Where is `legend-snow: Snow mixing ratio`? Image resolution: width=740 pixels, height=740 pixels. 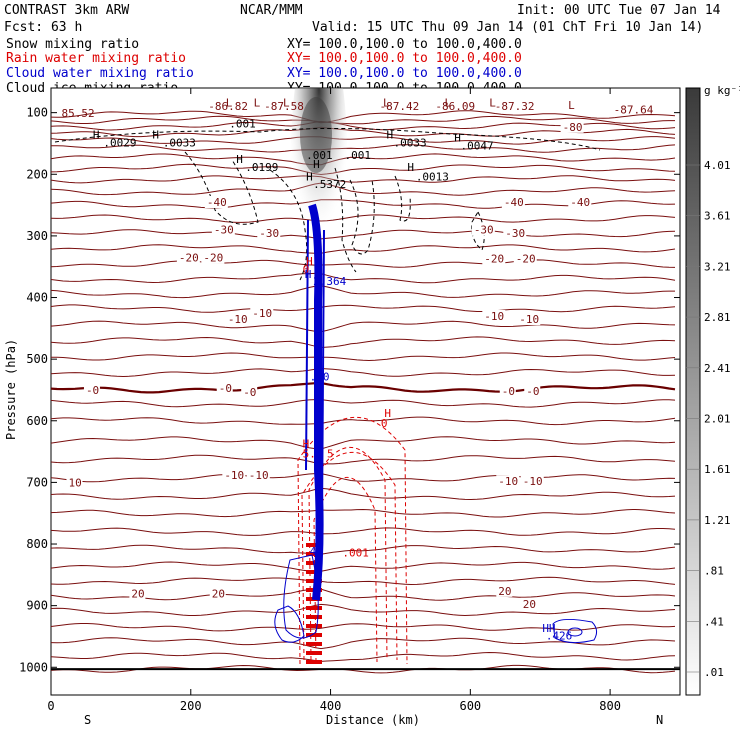 legend-snow: Snow mixing ratio is located at coordinates (72, 44).